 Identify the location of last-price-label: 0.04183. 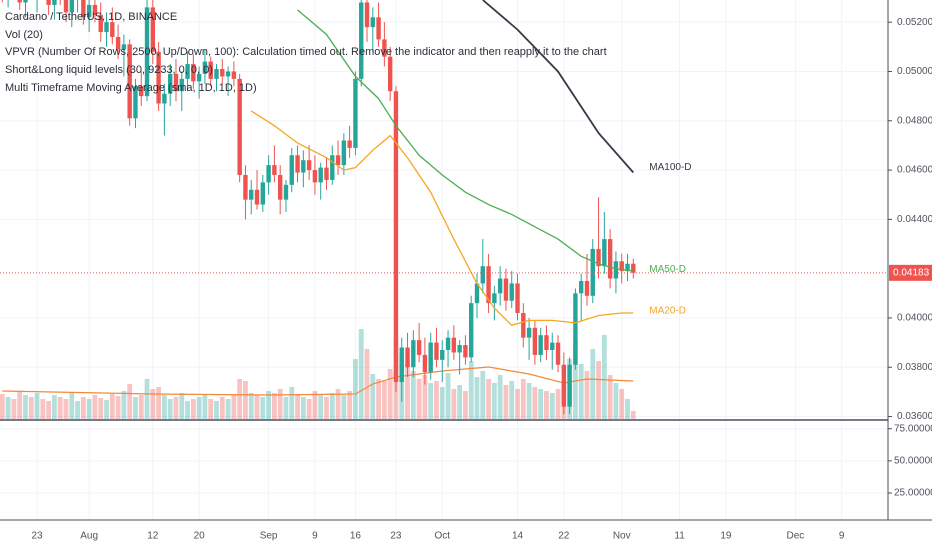
(911, 272).